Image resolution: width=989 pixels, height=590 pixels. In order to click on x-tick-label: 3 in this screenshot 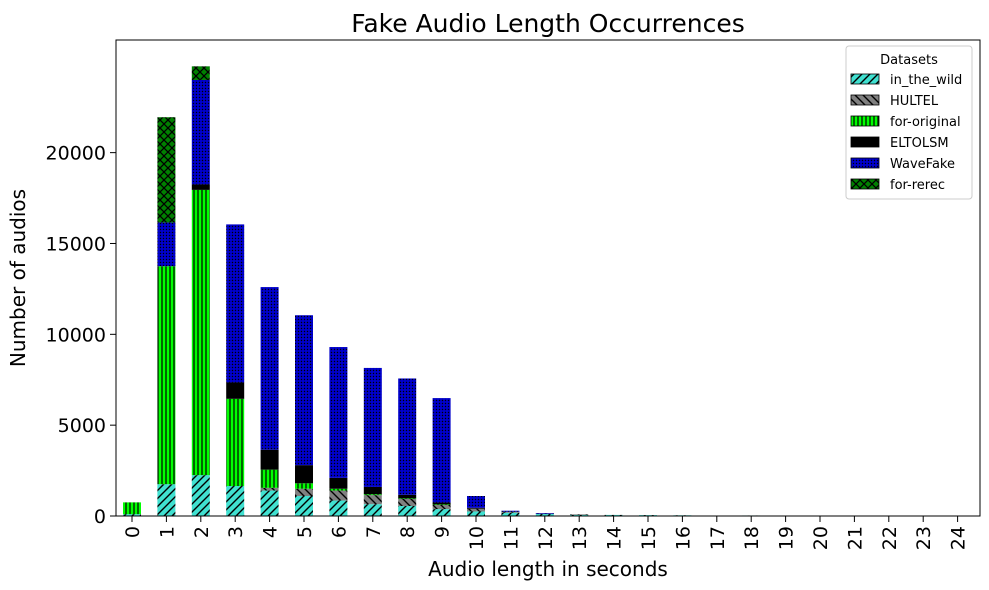, I will do `click(236, 532)`.